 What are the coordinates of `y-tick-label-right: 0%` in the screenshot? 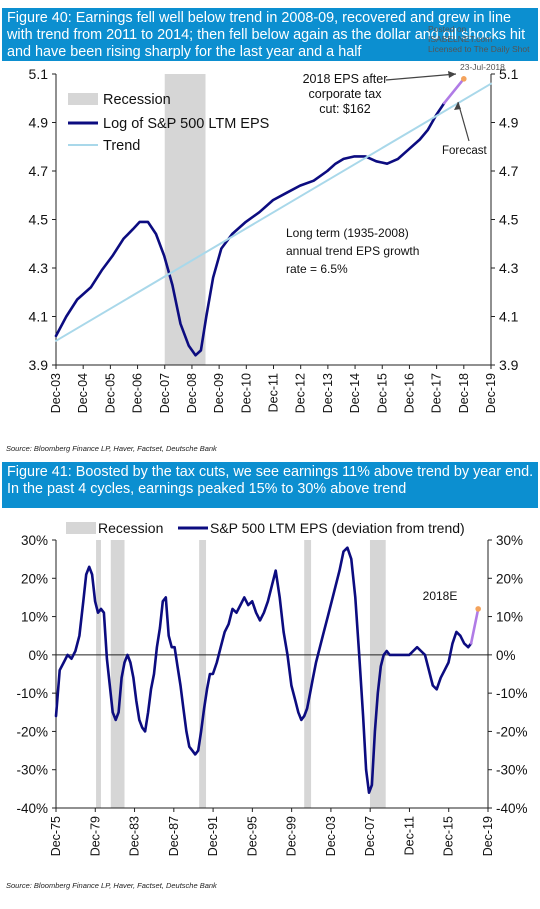 It's located at (506, 655).